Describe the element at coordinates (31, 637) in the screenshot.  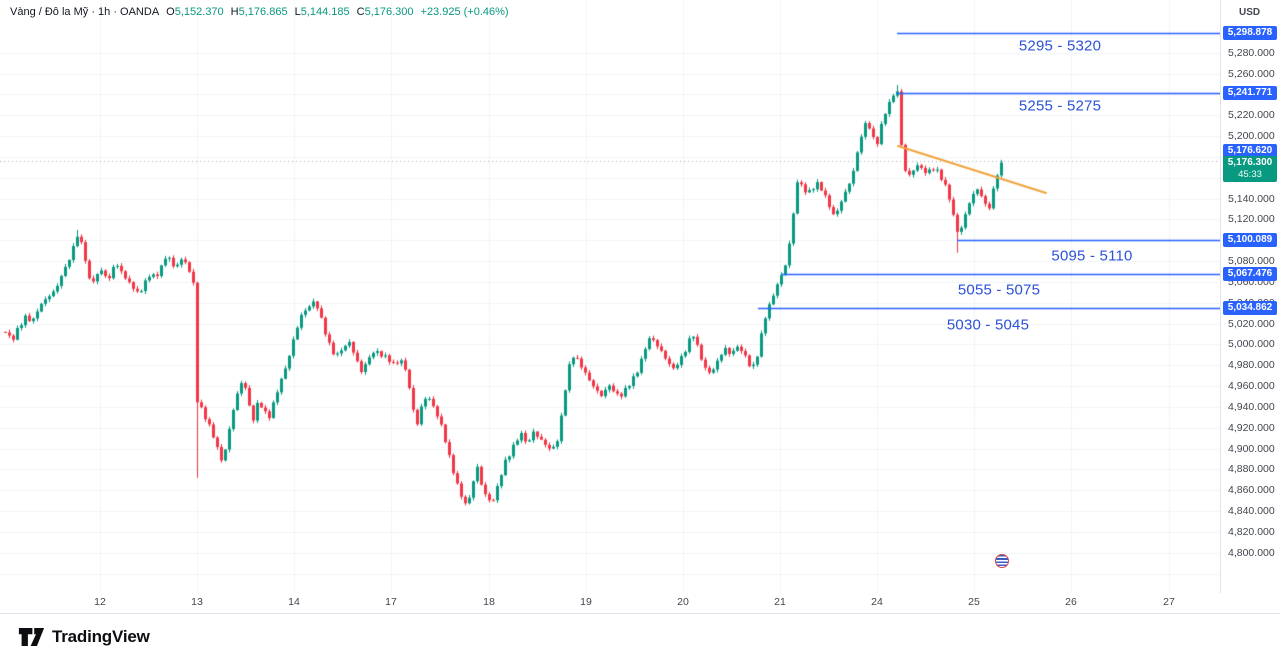
I see `tradingview-logo-icon` at that location.